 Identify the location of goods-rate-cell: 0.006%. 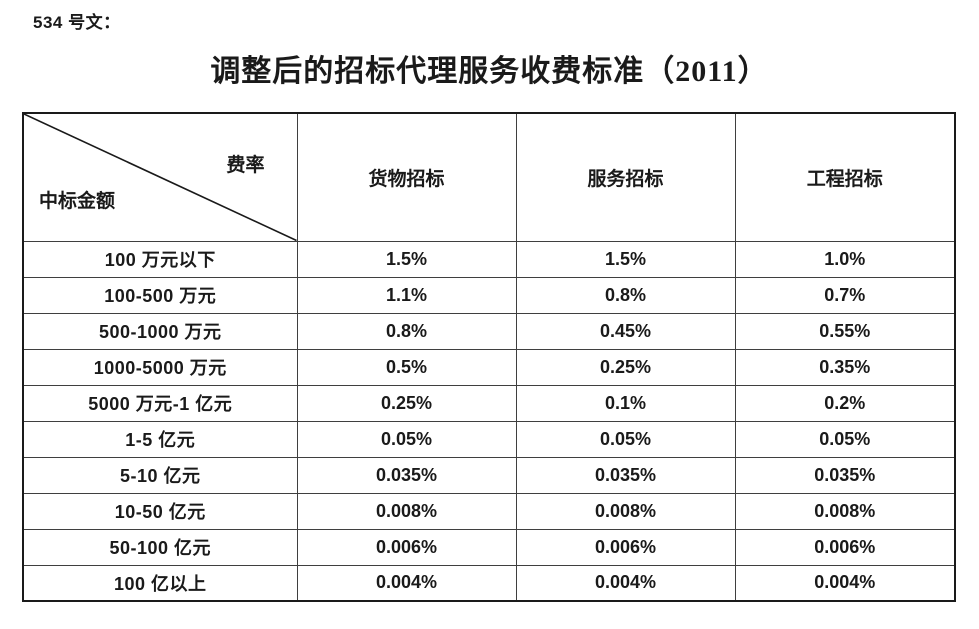
(406, 547).